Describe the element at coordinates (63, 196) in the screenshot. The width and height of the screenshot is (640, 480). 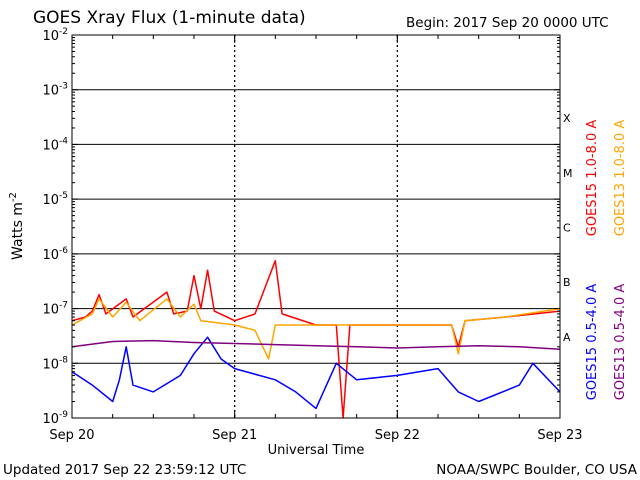
I see `y-tick-exponent: -5` at that location.